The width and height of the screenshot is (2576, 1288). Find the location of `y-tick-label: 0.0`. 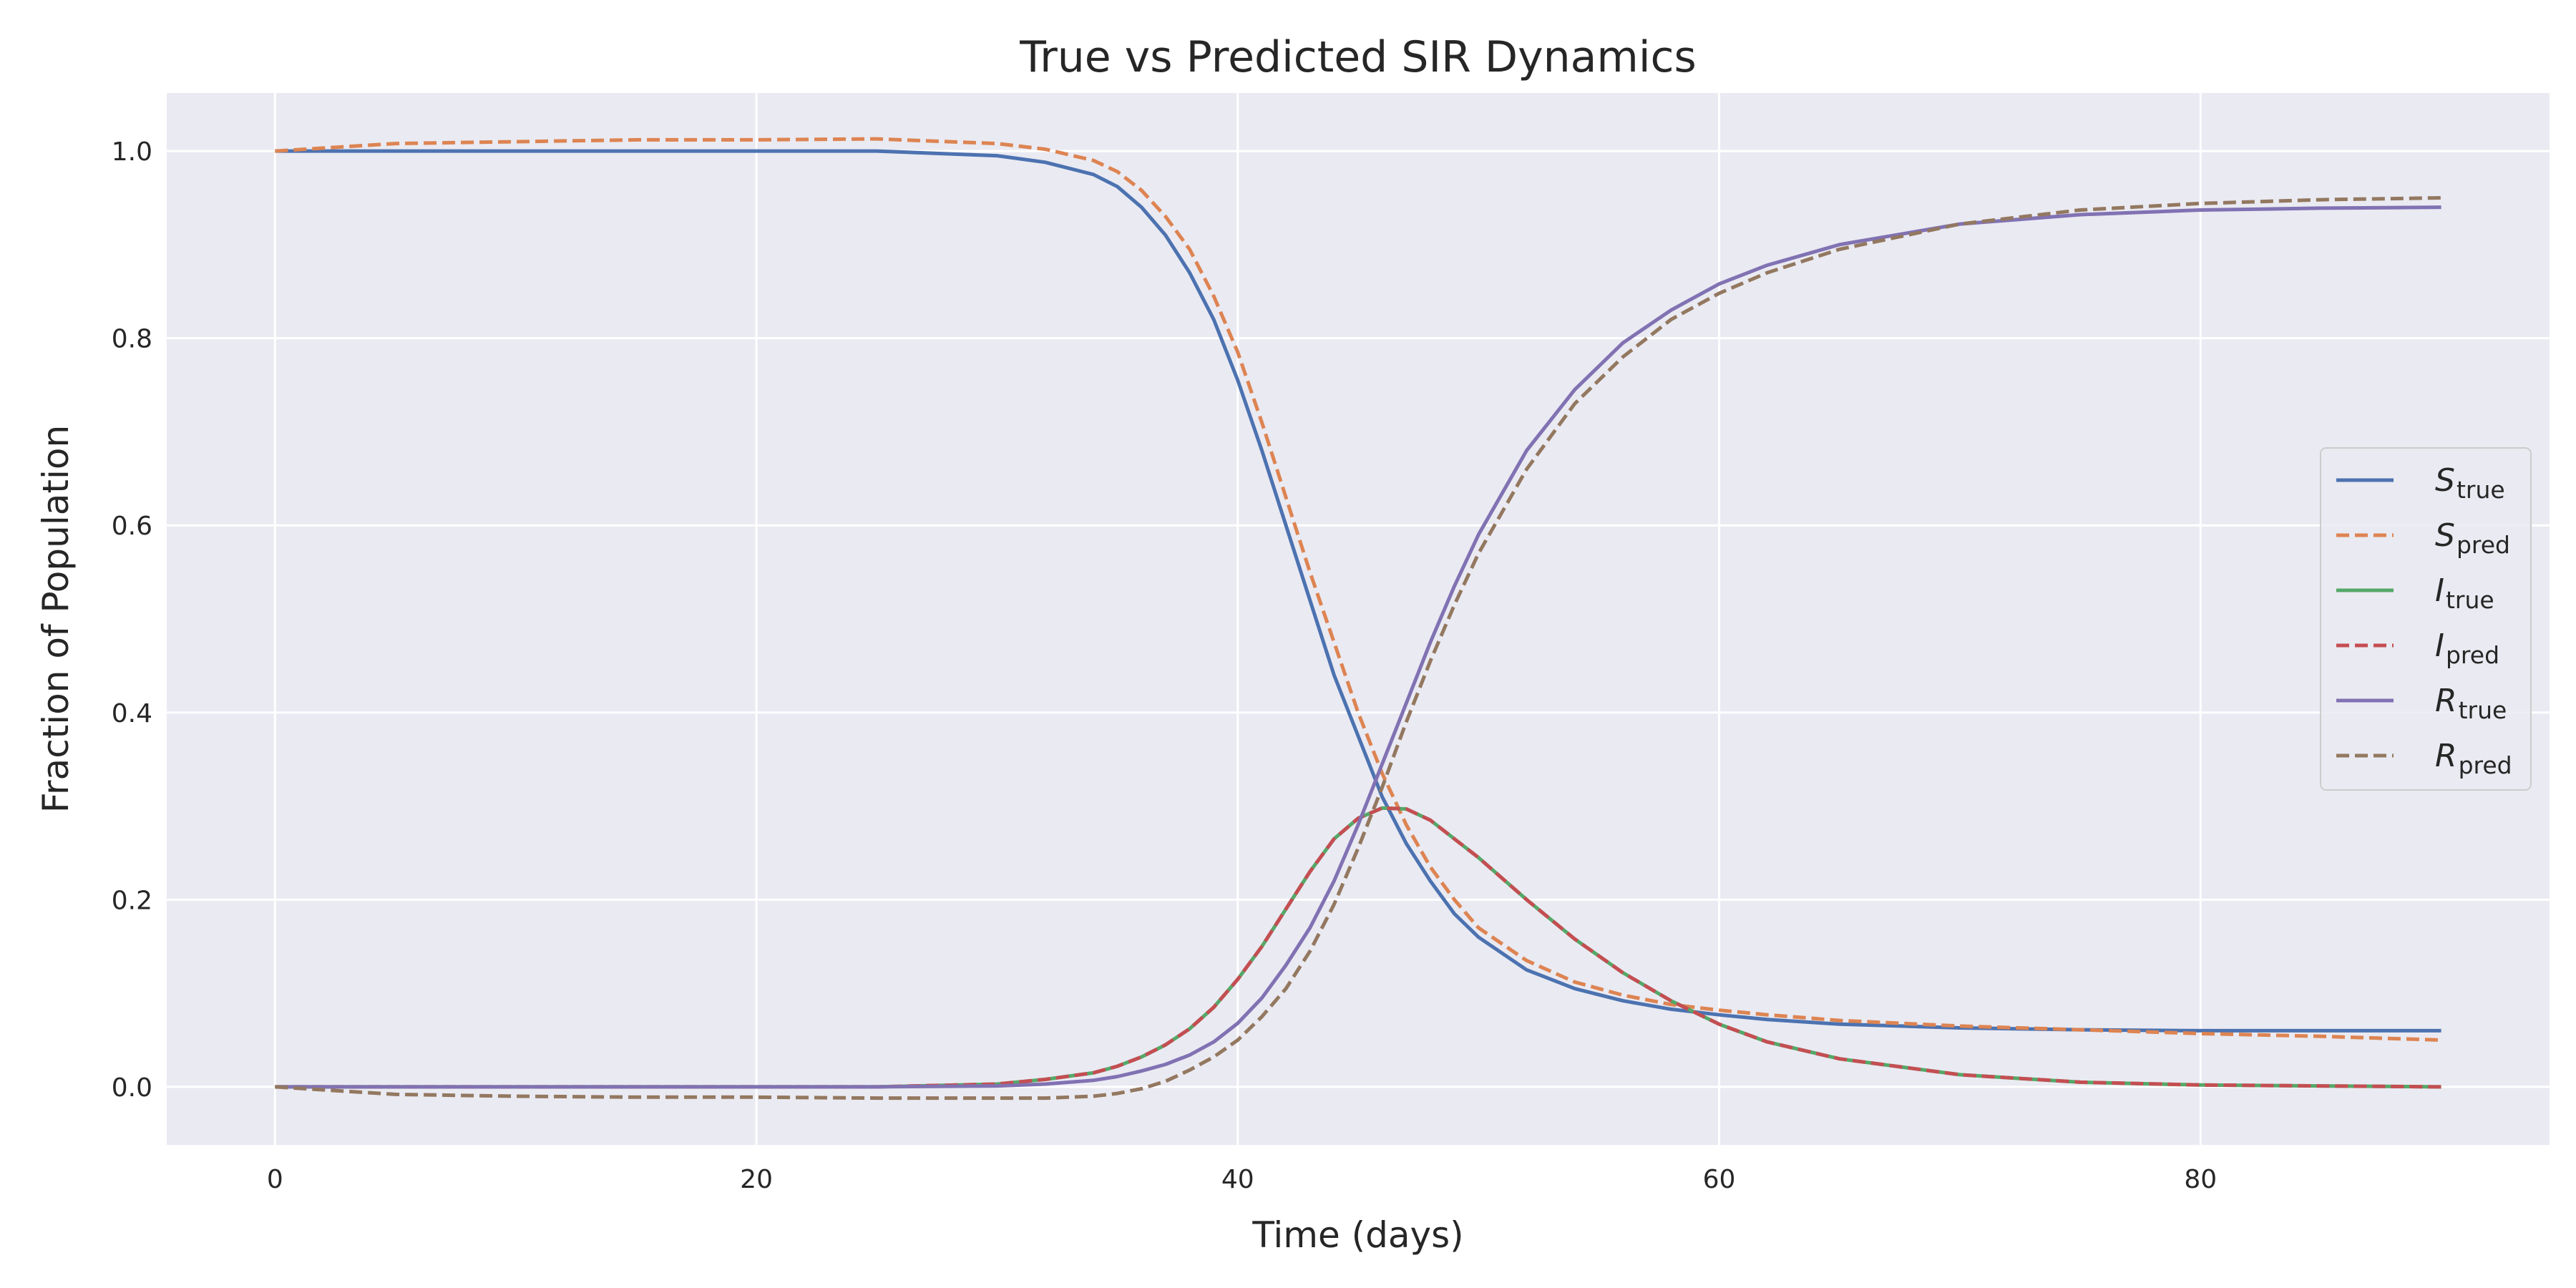

y-tick-label: 0.0 is located at coordinates (132, 1088).